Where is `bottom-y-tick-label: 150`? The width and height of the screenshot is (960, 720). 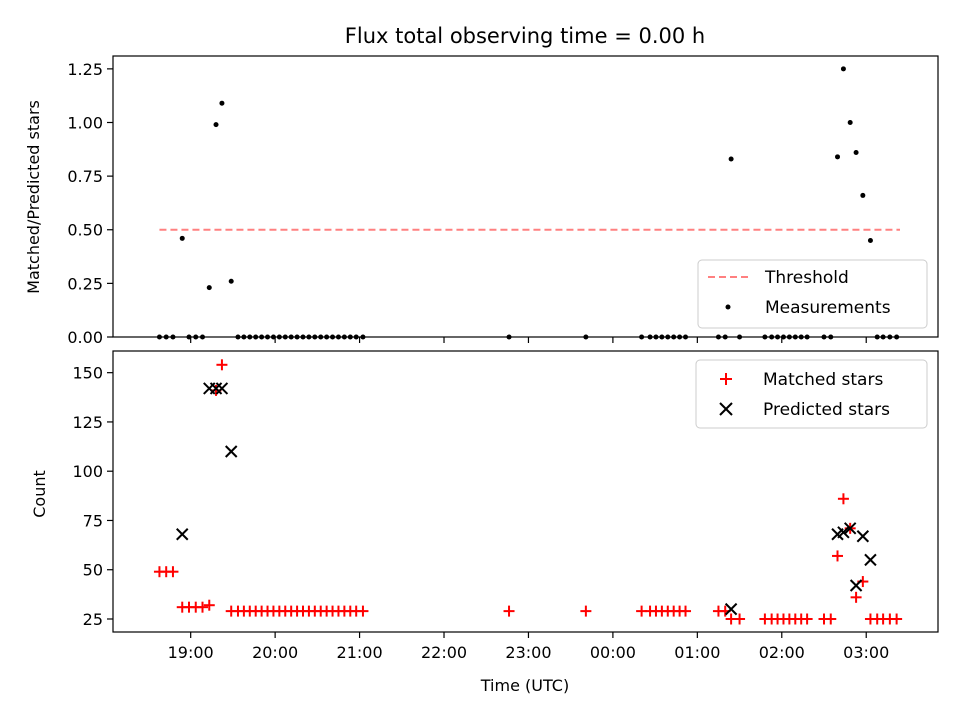 bottom-y-tick-label: 150 is located at coordinates (87, 373).